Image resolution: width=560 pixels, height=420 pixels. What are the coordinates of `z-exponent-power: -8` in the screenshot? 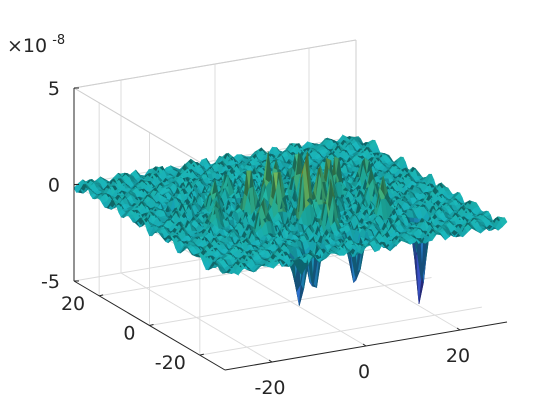 It's located at (58, 40).